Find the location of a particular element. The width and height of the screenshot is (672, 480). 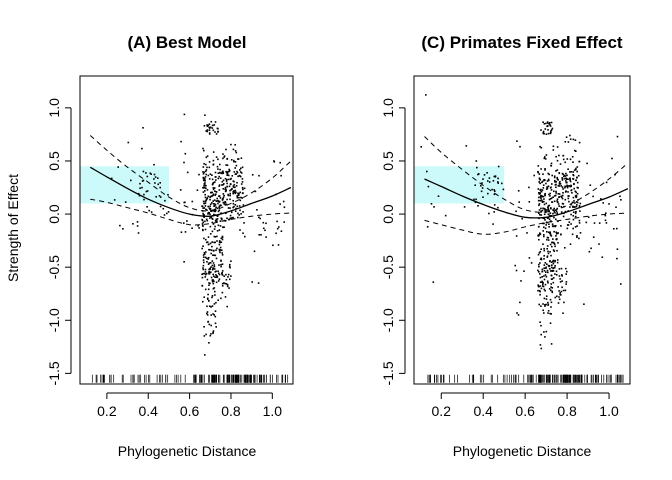

panel-c-fit-line is located at coordinates (526, 198).